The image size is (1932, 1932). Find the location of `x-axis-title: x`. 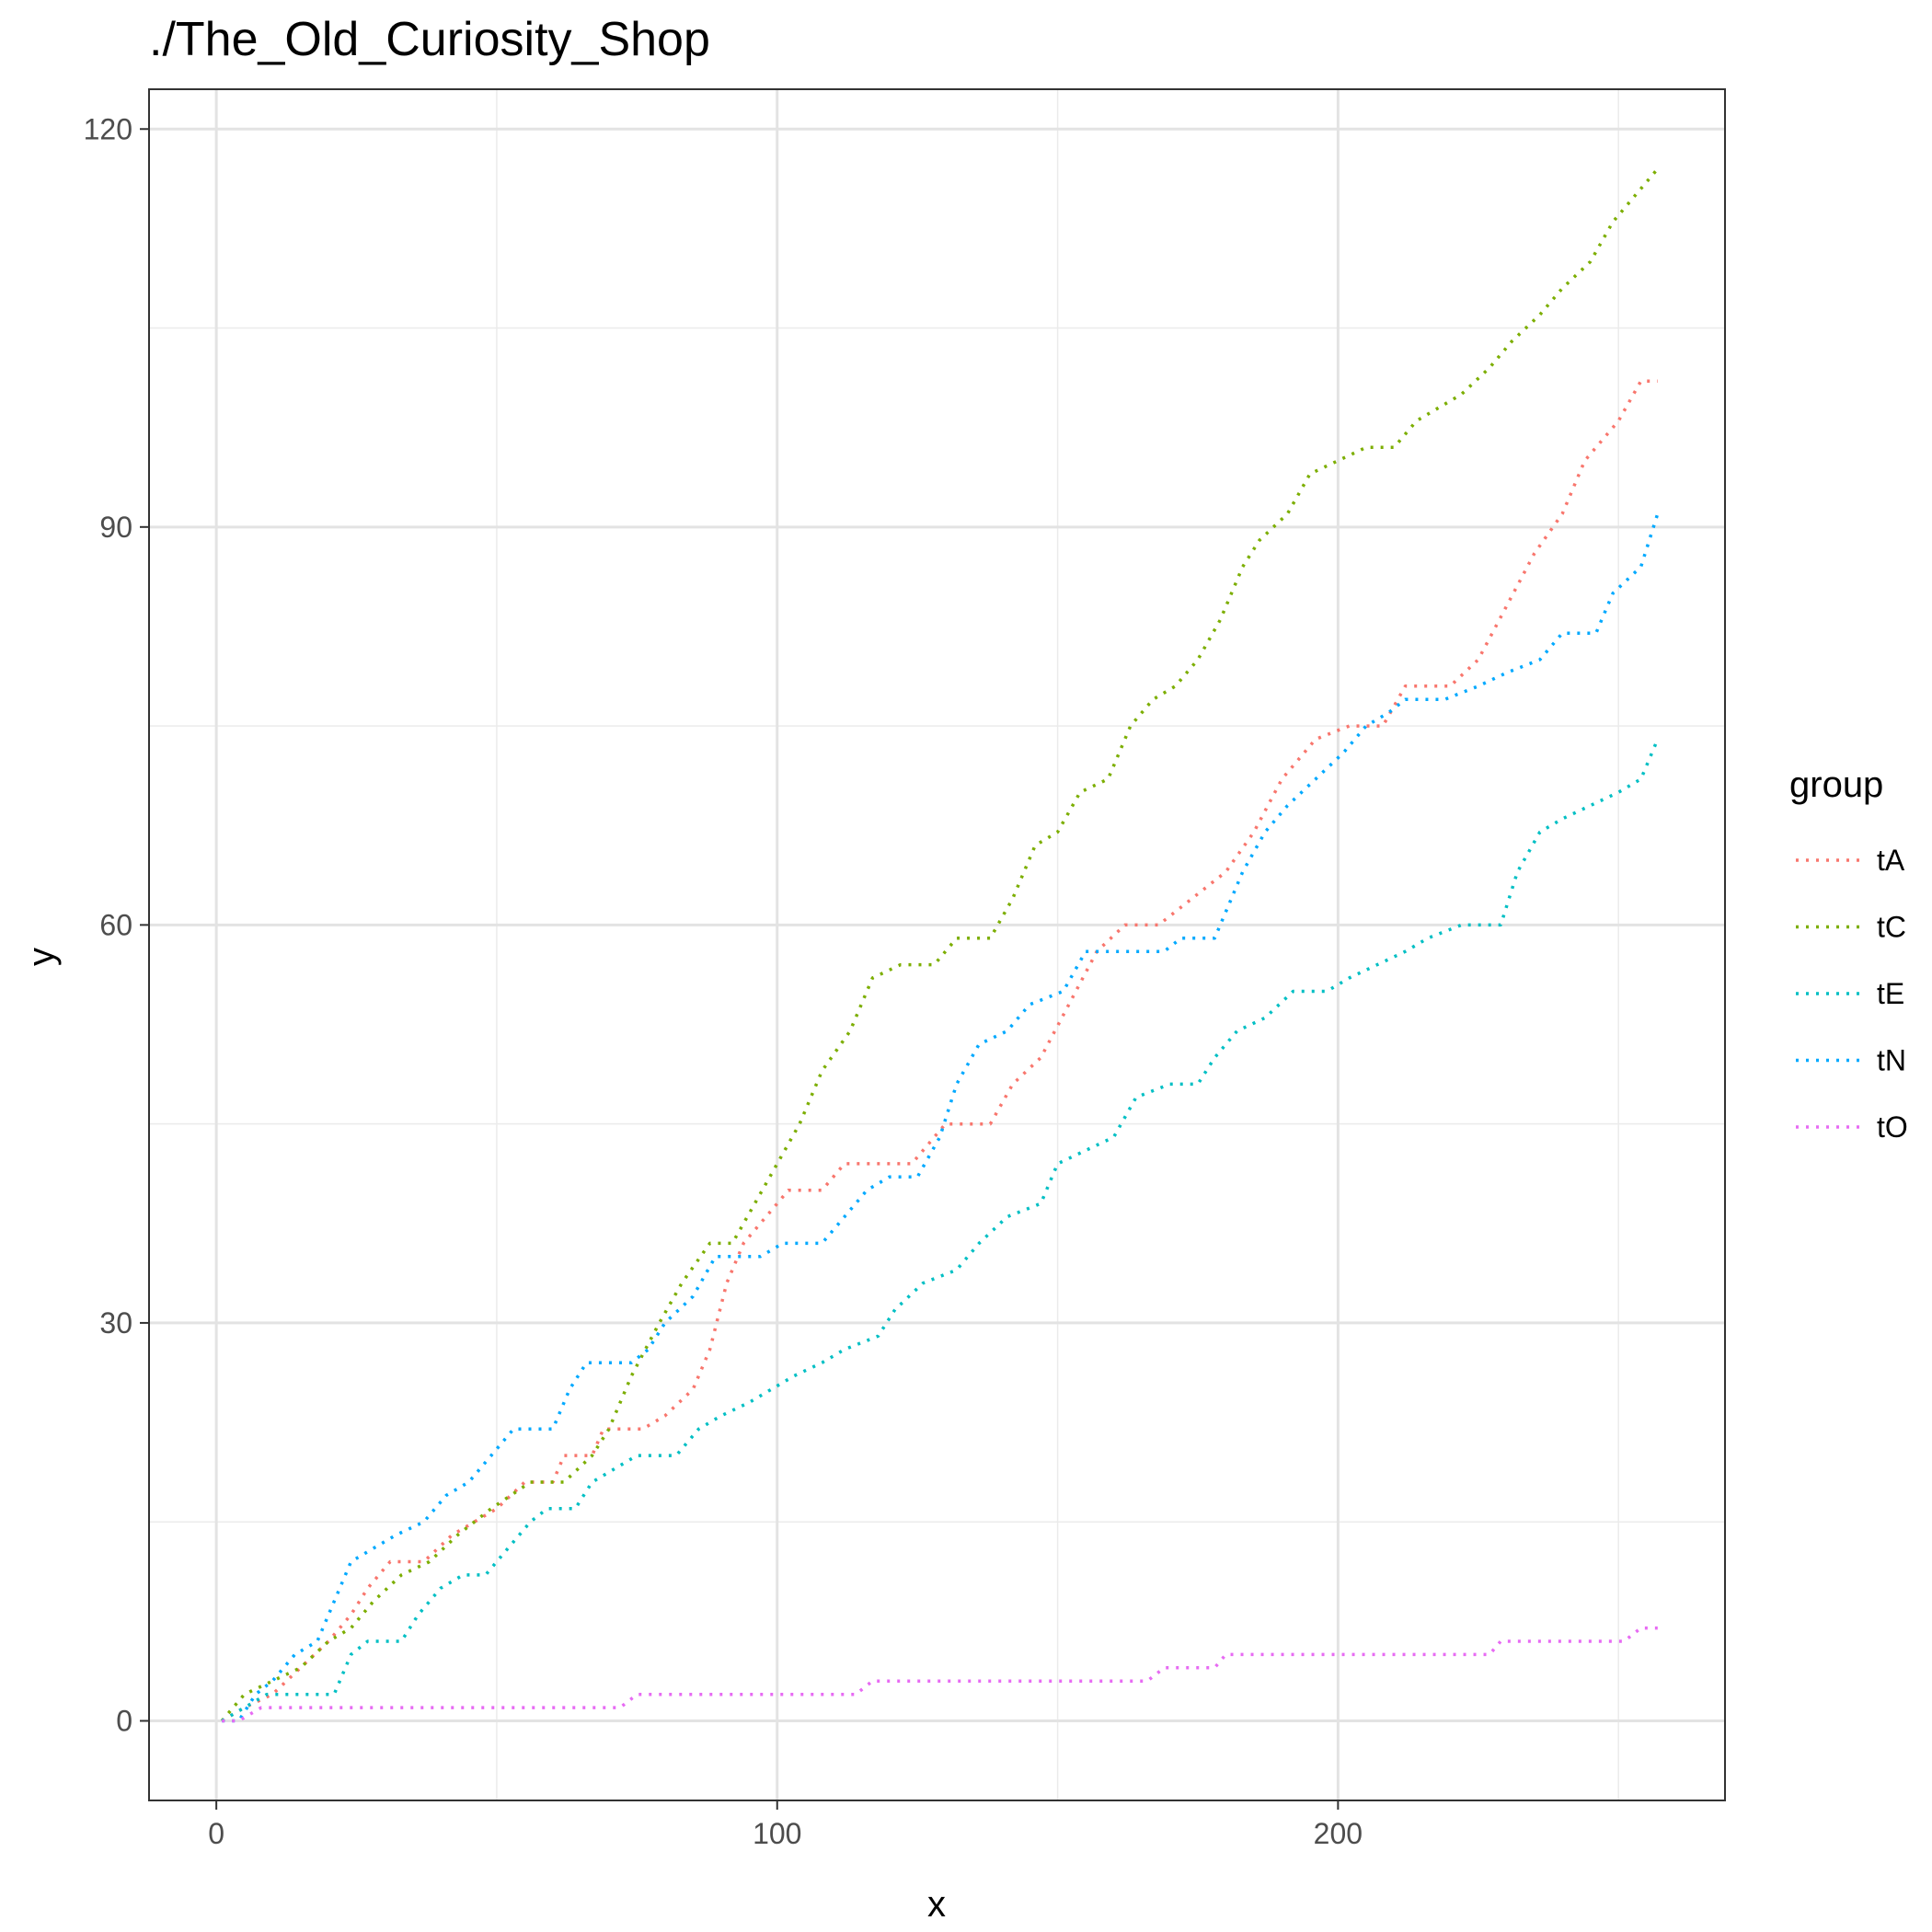

x-axis-title: x is located at coordinates (936, 1905).